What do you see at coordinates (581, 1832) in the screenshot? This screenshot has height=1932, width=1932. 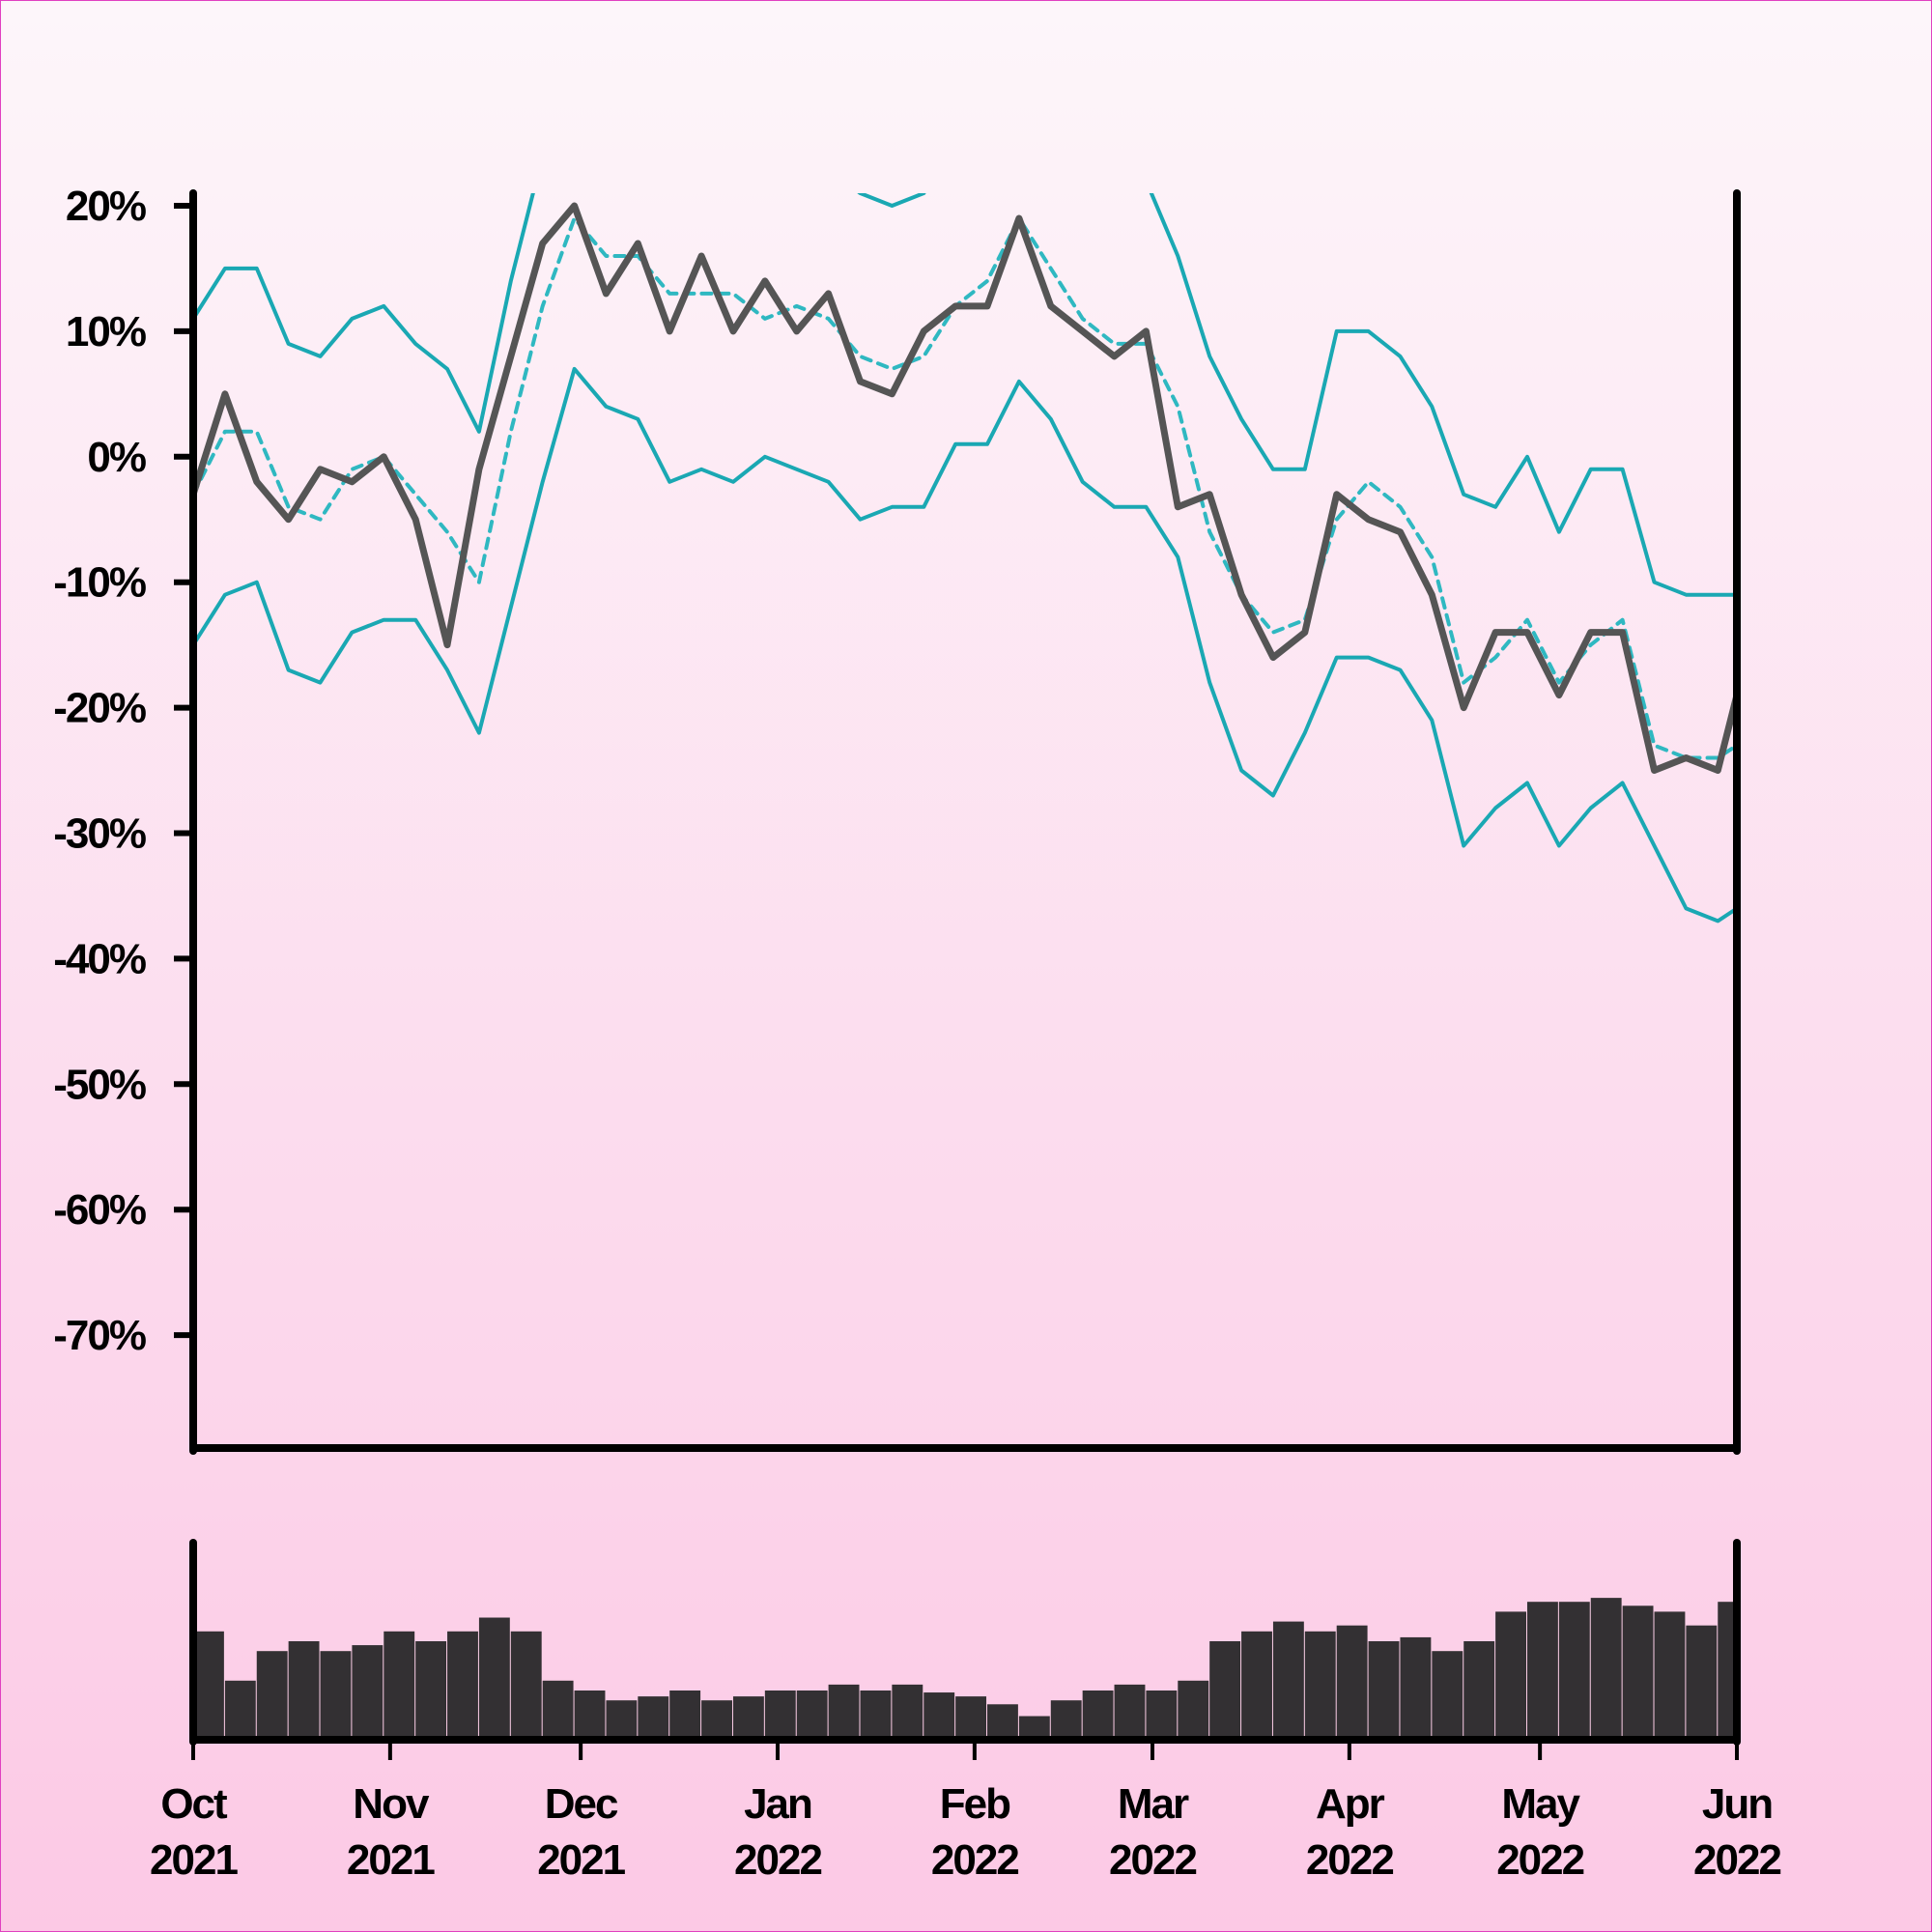 I see `x-tick-label: Dec 2021` at bounding box center [581, 1832].